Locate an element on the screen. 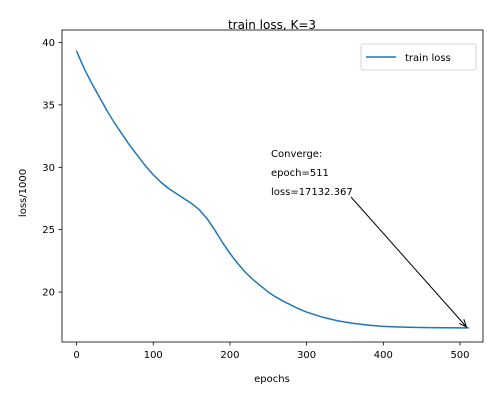 Image resolution: width=500 pixels, height=400 pixels. chart-title: train loss, K=3 is located at coordinates (272, 25).